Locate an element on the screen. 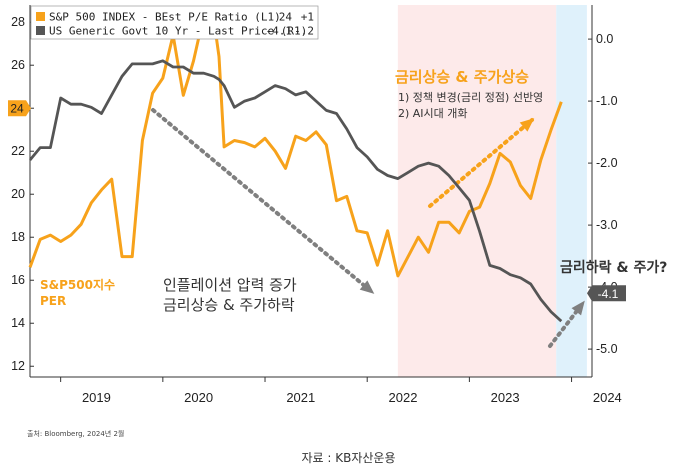  x-tick-label: 2024 is located at coordinates (607, 397).